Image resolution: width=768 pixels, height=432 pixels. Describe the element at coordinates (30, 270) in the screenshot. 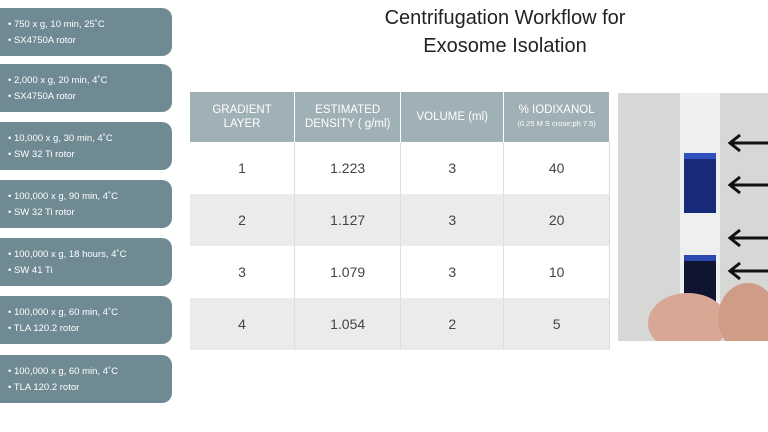

I see `step-line: • SW 41 Ti` at that location.